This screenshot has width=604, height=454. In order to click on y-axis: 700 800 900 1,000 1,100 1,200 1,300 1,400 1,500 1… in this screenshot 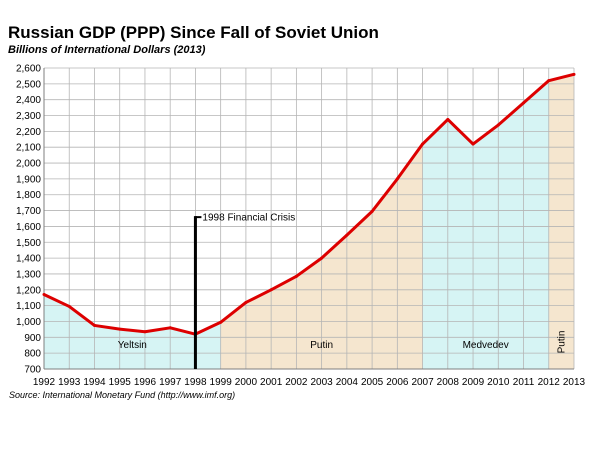, I will do `click(30, 220)`.